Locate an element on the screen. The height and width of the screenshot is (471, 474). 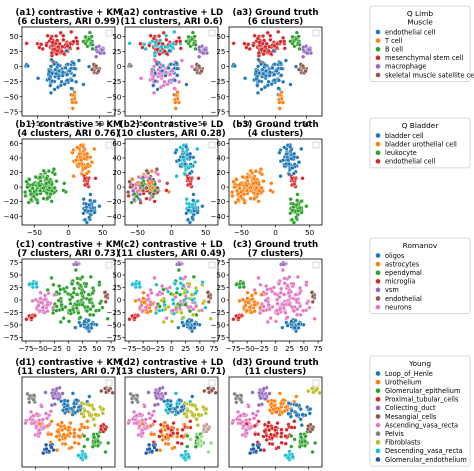
x-tick-label: 50 is located at coordinates (200, 348).